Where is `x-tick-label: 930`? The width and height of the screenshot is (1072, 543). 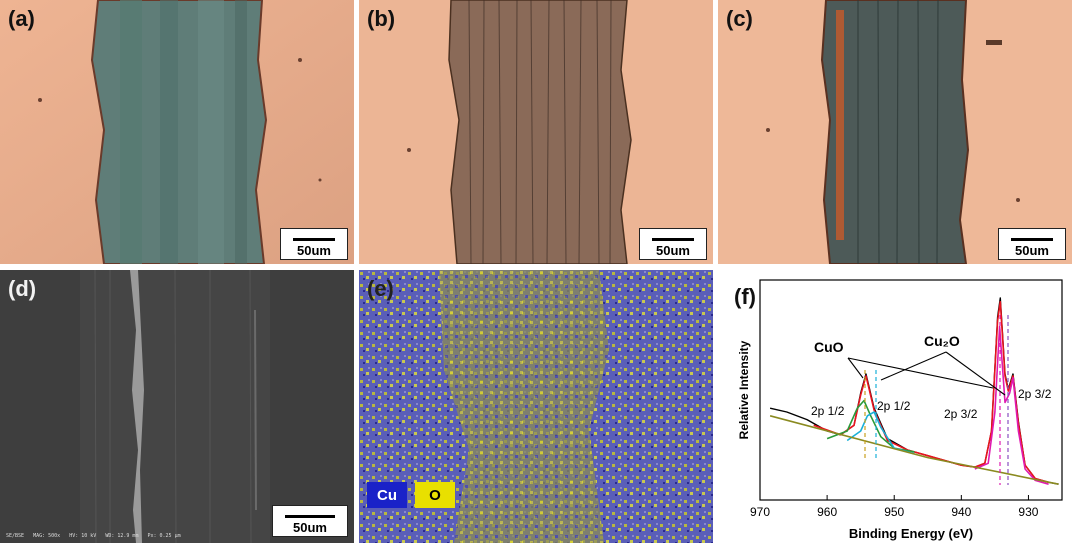 x-tick-label: 930 is located at coordinates (1028, 512).